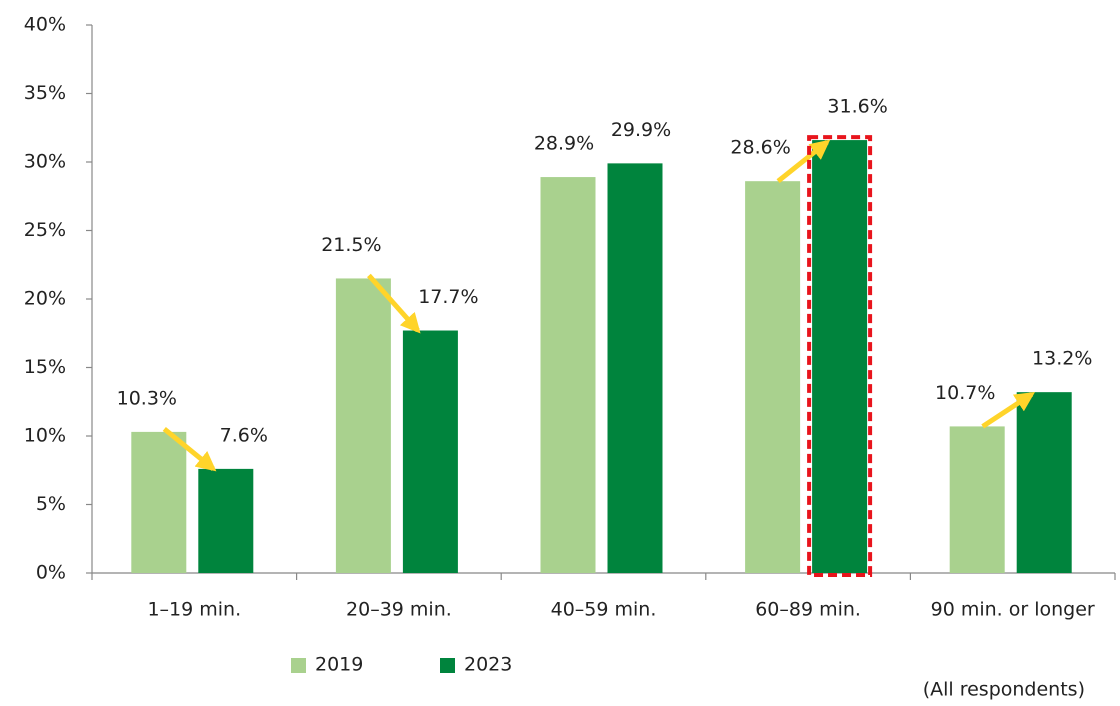 This screenshot has width=1120, height=706. What do you see at coordinates (45, 162) in the screenshot?
I see `y-tick-label: 30%` at bounding box center [45, 162].